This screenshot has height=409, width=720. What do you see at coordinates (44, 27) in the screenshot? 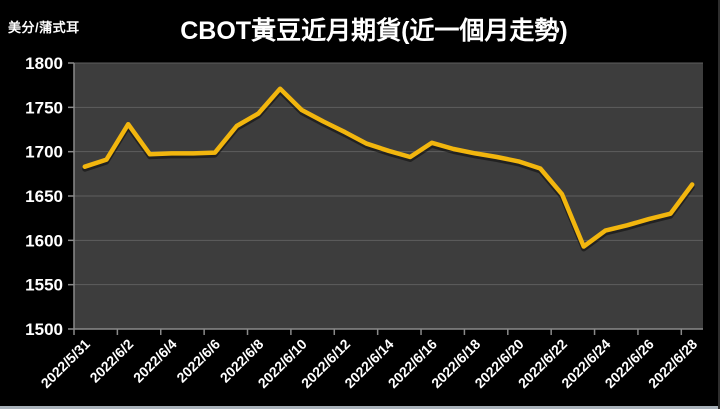
I see `y-axis-unit-label: 美分/蒲式耳` at bounding box center [44, 27].